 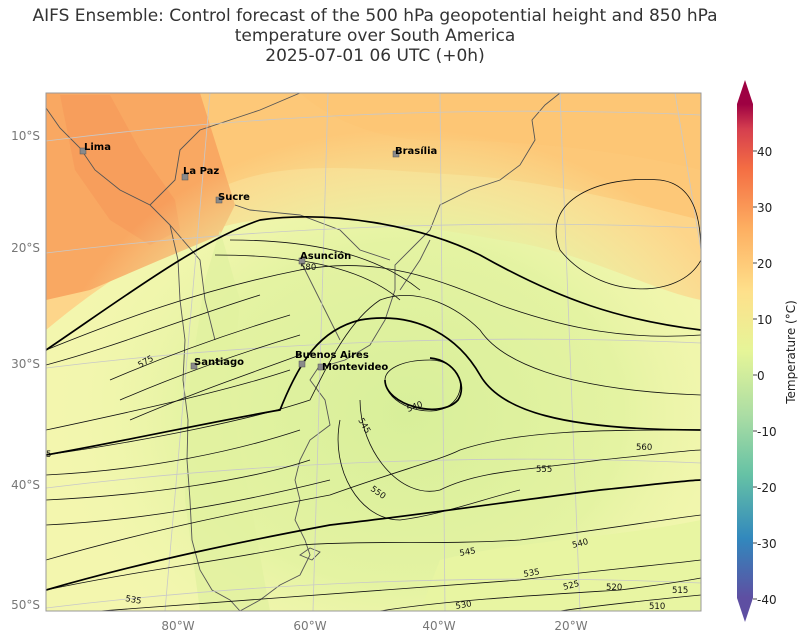 What do you see at coordinates (309, 626) in the screenshot?
I see `lon-label: 60°W` at bounding box center [309, 626].